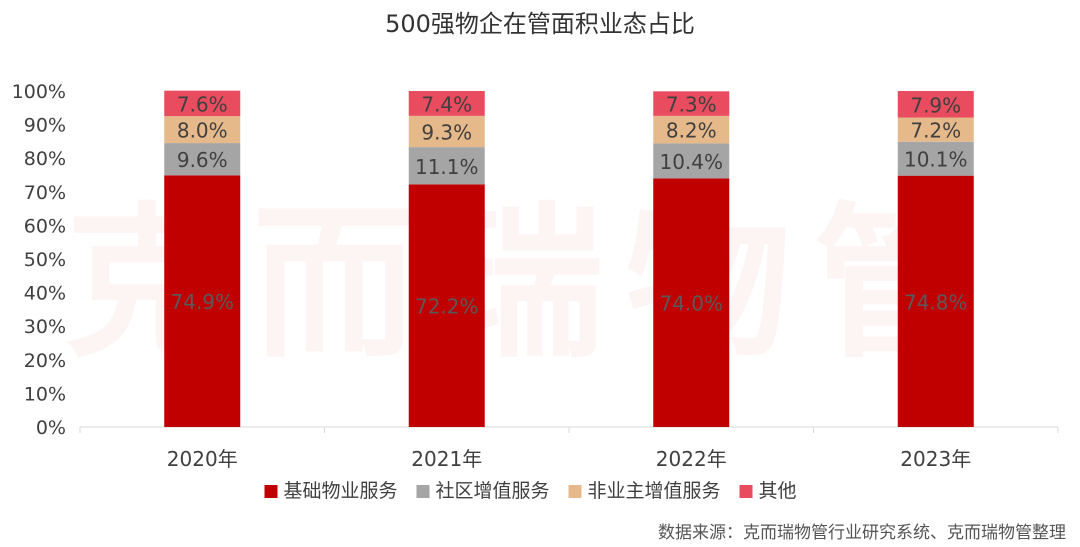 Image resolution: width=1080 pixels, height=547 pixels. What do you see at coordinates (51, 428) in the screenshot?
I see `y-tick-label: 0%` at bounding box center [51, 428].